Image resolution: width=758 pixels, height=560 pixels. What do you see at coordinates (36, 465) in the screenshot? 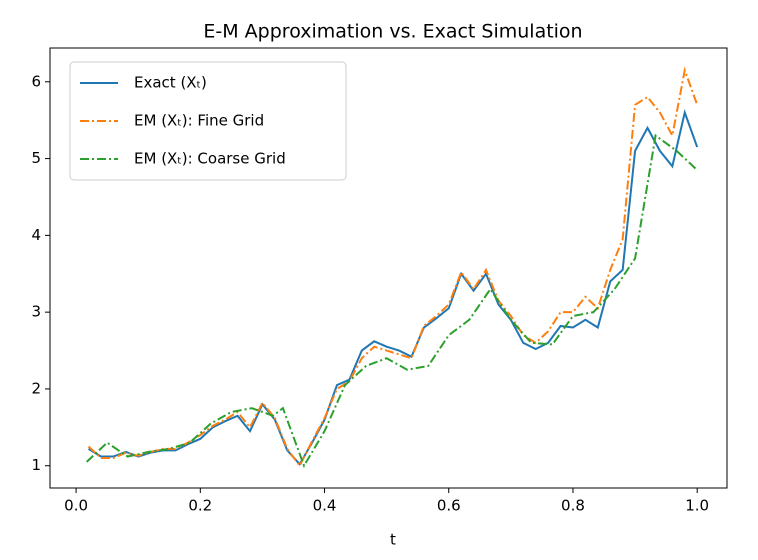
I see `y-tick-label: 1` at bounding box center [36, 465].